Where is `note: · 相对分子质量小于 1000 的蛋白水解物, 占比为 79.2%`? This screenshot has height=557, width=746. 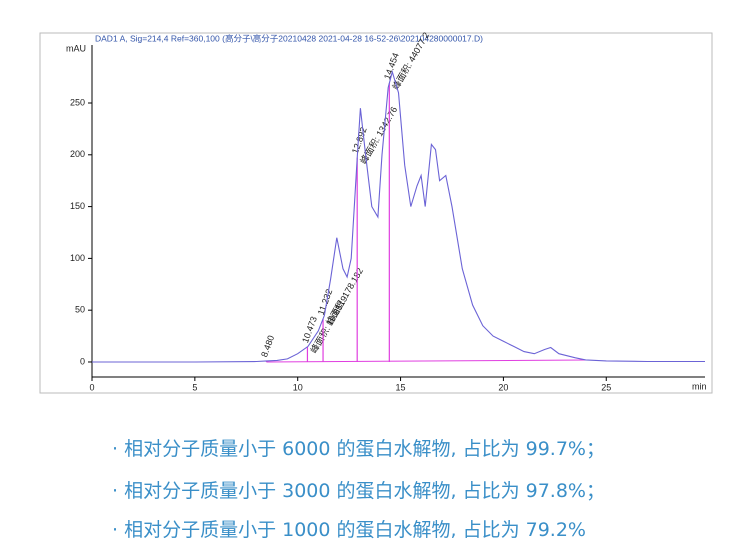 note: · 相对分子质量小于 1000 的蛋白水解物, 占比为 79.2% is located at coordinates (349, 530).